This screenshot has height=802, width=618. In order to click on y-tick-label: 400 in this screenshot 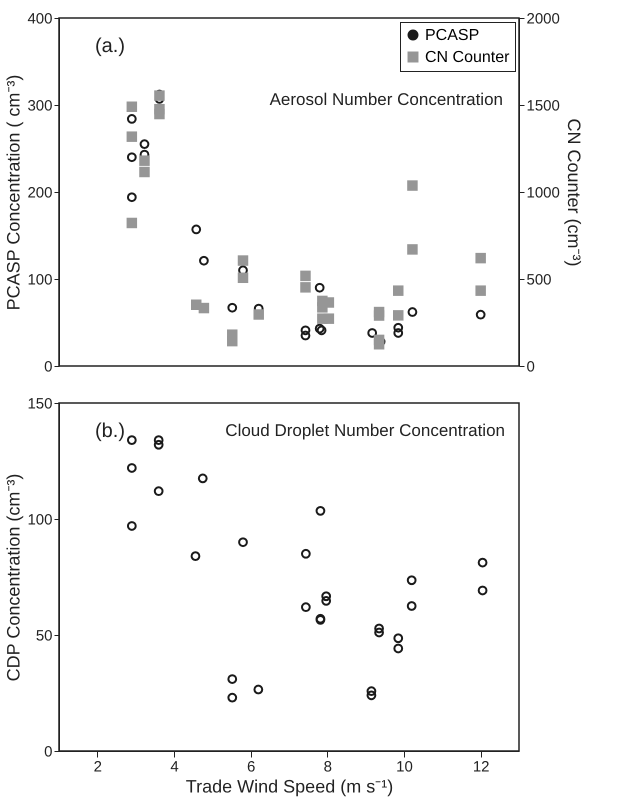, I will do `click(39, 19)`.